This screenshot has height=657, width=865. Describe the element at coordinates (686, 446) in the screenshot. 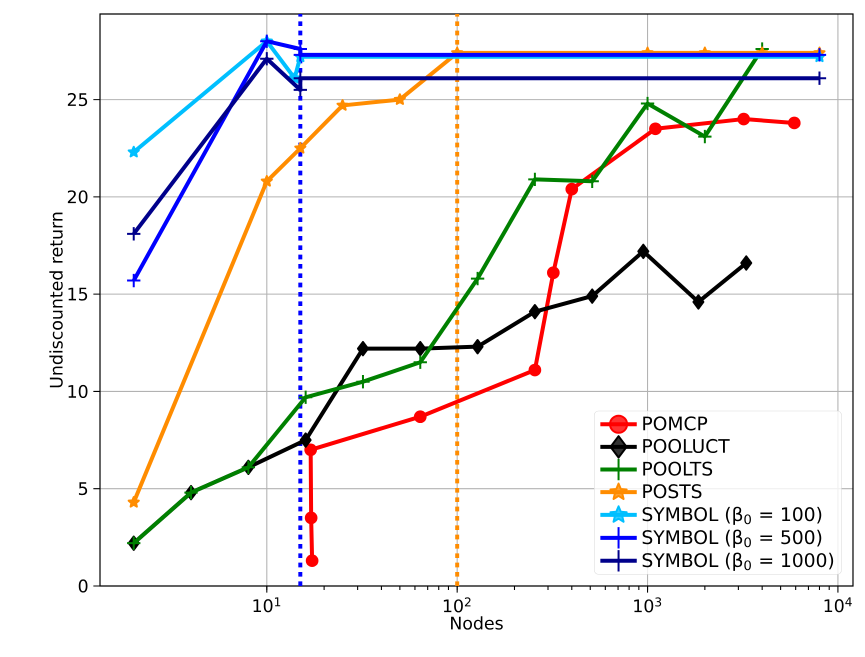

I see `legend-label: POOLUCT` at that location.